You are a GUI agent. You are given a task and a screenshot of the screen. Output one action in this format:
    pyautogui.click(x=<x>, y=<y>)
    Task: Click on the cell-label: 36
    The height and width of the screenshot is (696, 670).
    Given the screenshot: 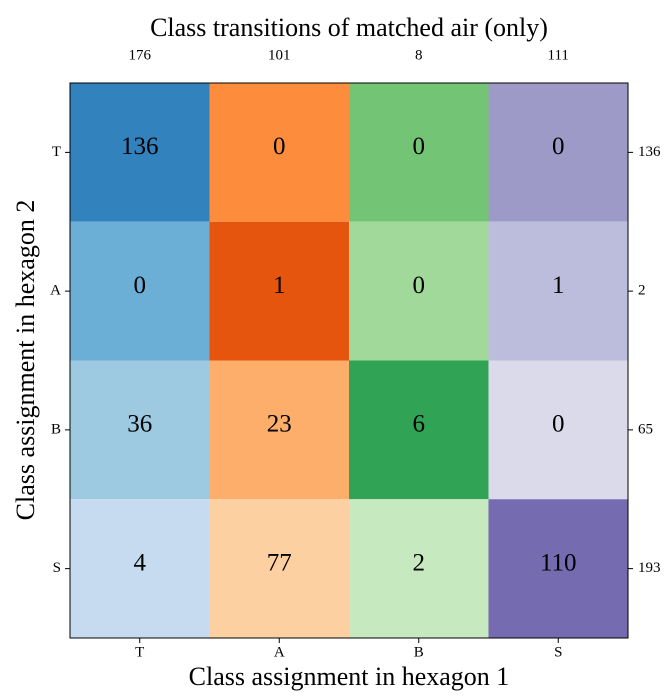 What is the action you would take?
    pyautogui.click(x=139, y=424)
    